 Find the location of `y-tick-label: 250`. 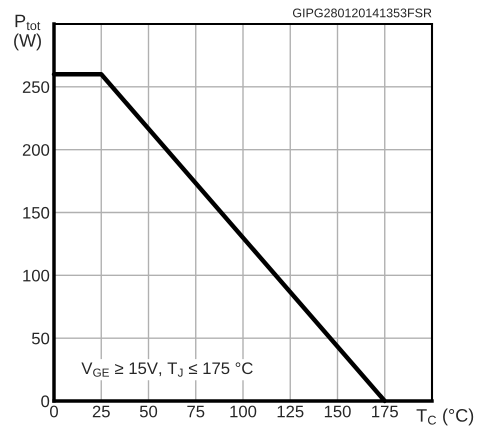

y-tick-label: 250 is located at coordinates (36, 87).